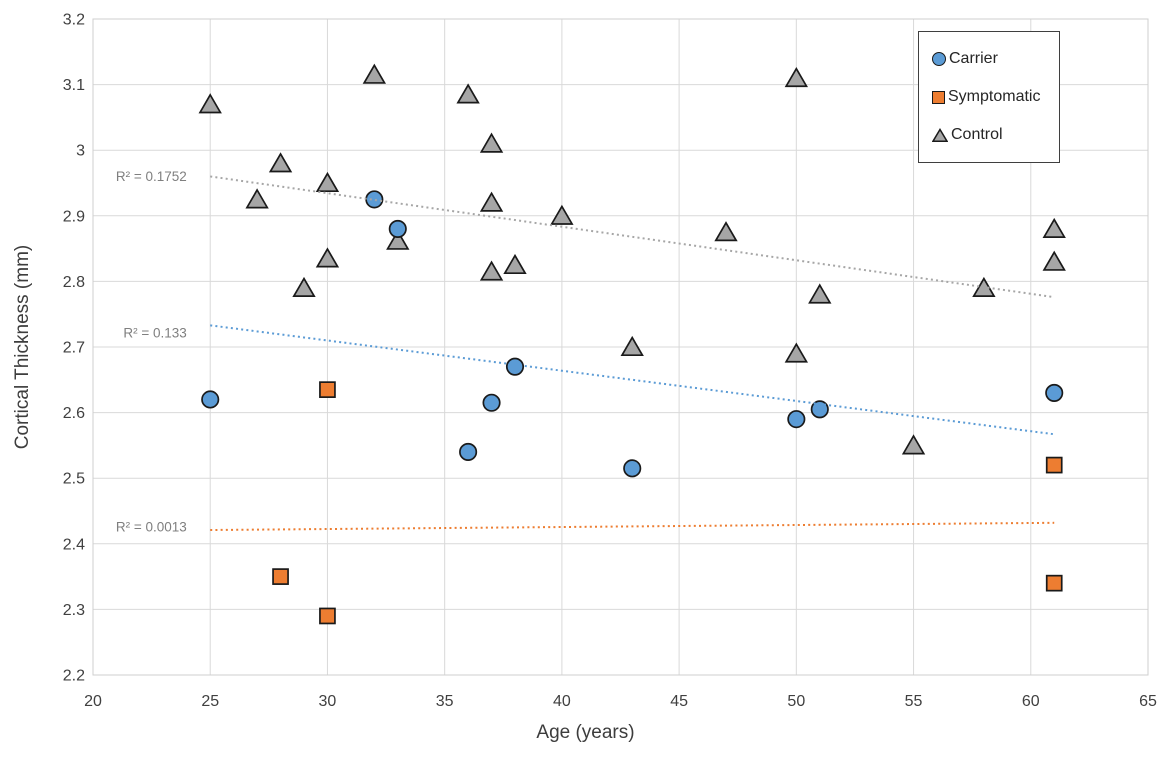 Image resolution: width=1171 pixels, height=762 pixels. I want to click on r2-label-control: R² = 0.1752, so click(151, 176).